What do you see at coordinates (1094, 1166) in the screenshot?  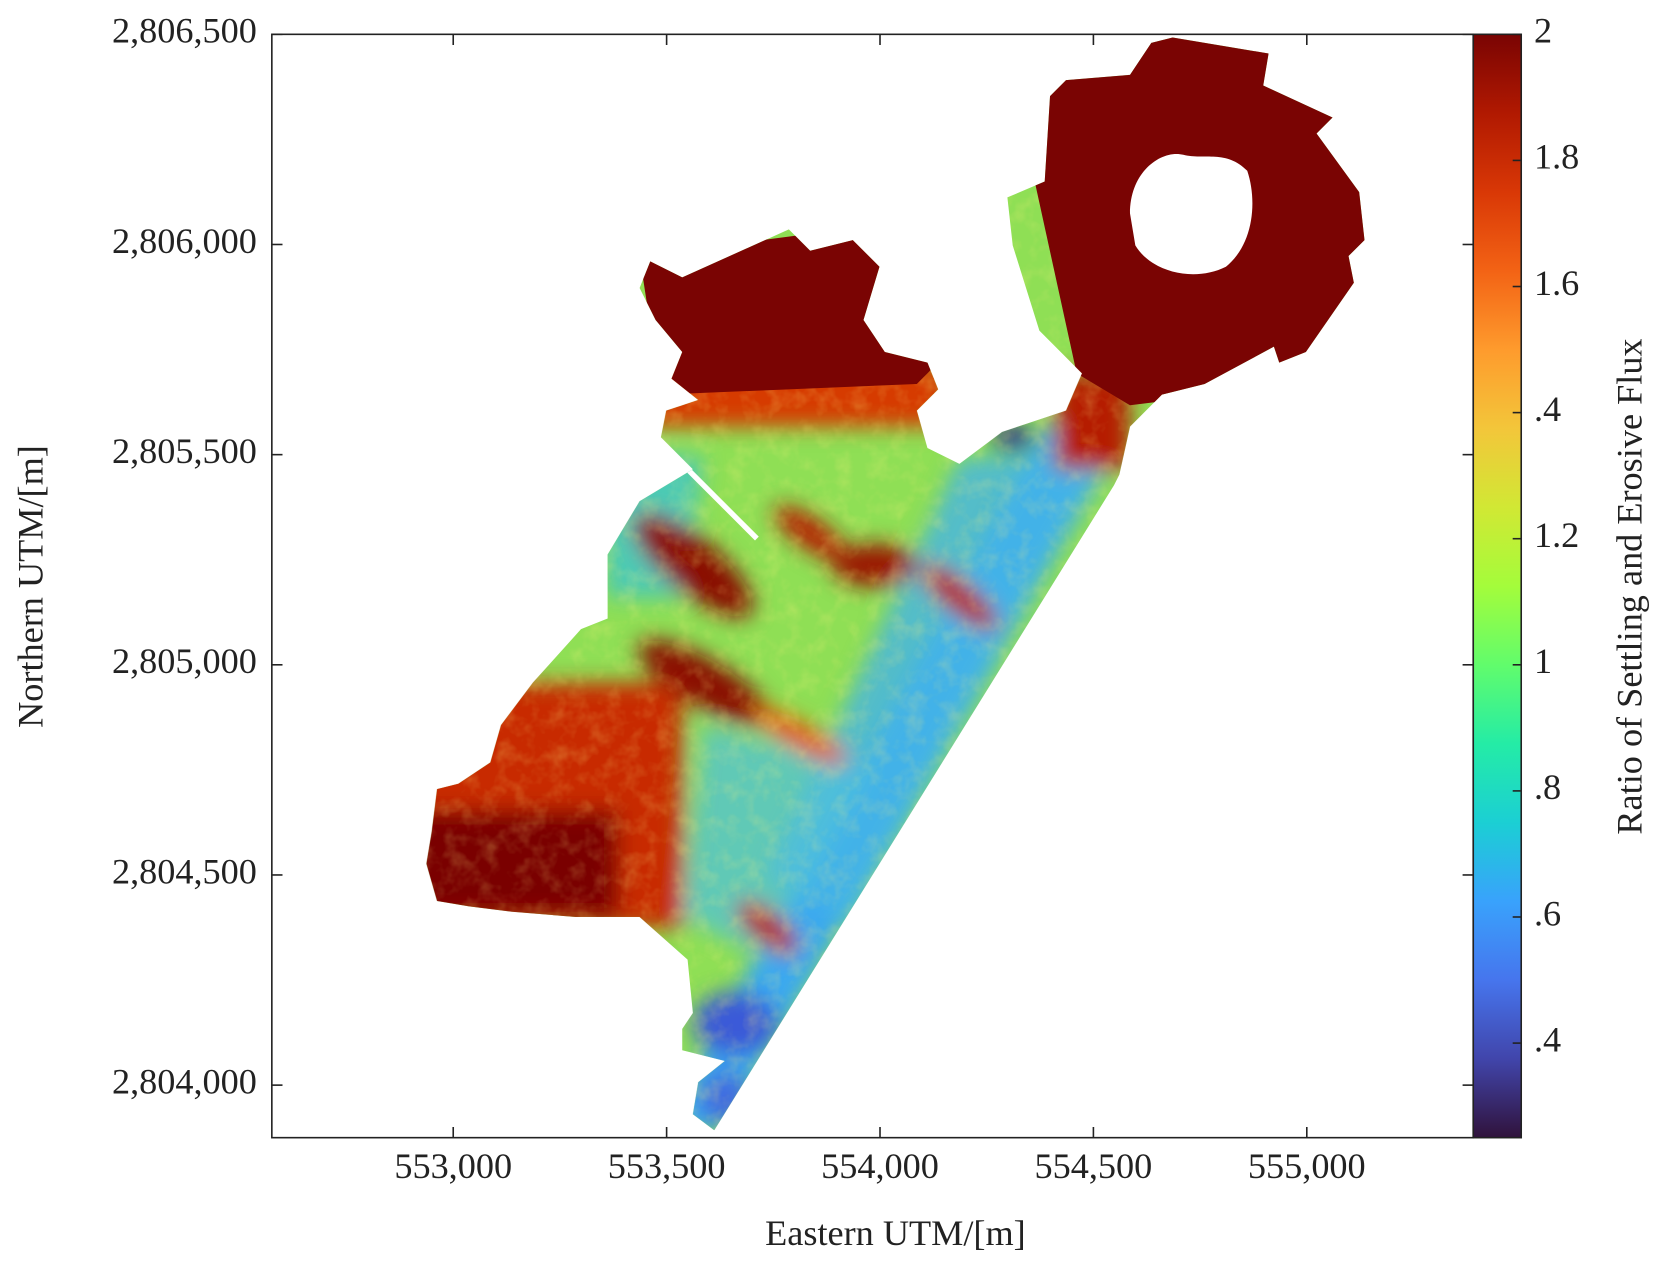 I see `x-tick-label: 554,500` at bounding box center [1094, 1166].